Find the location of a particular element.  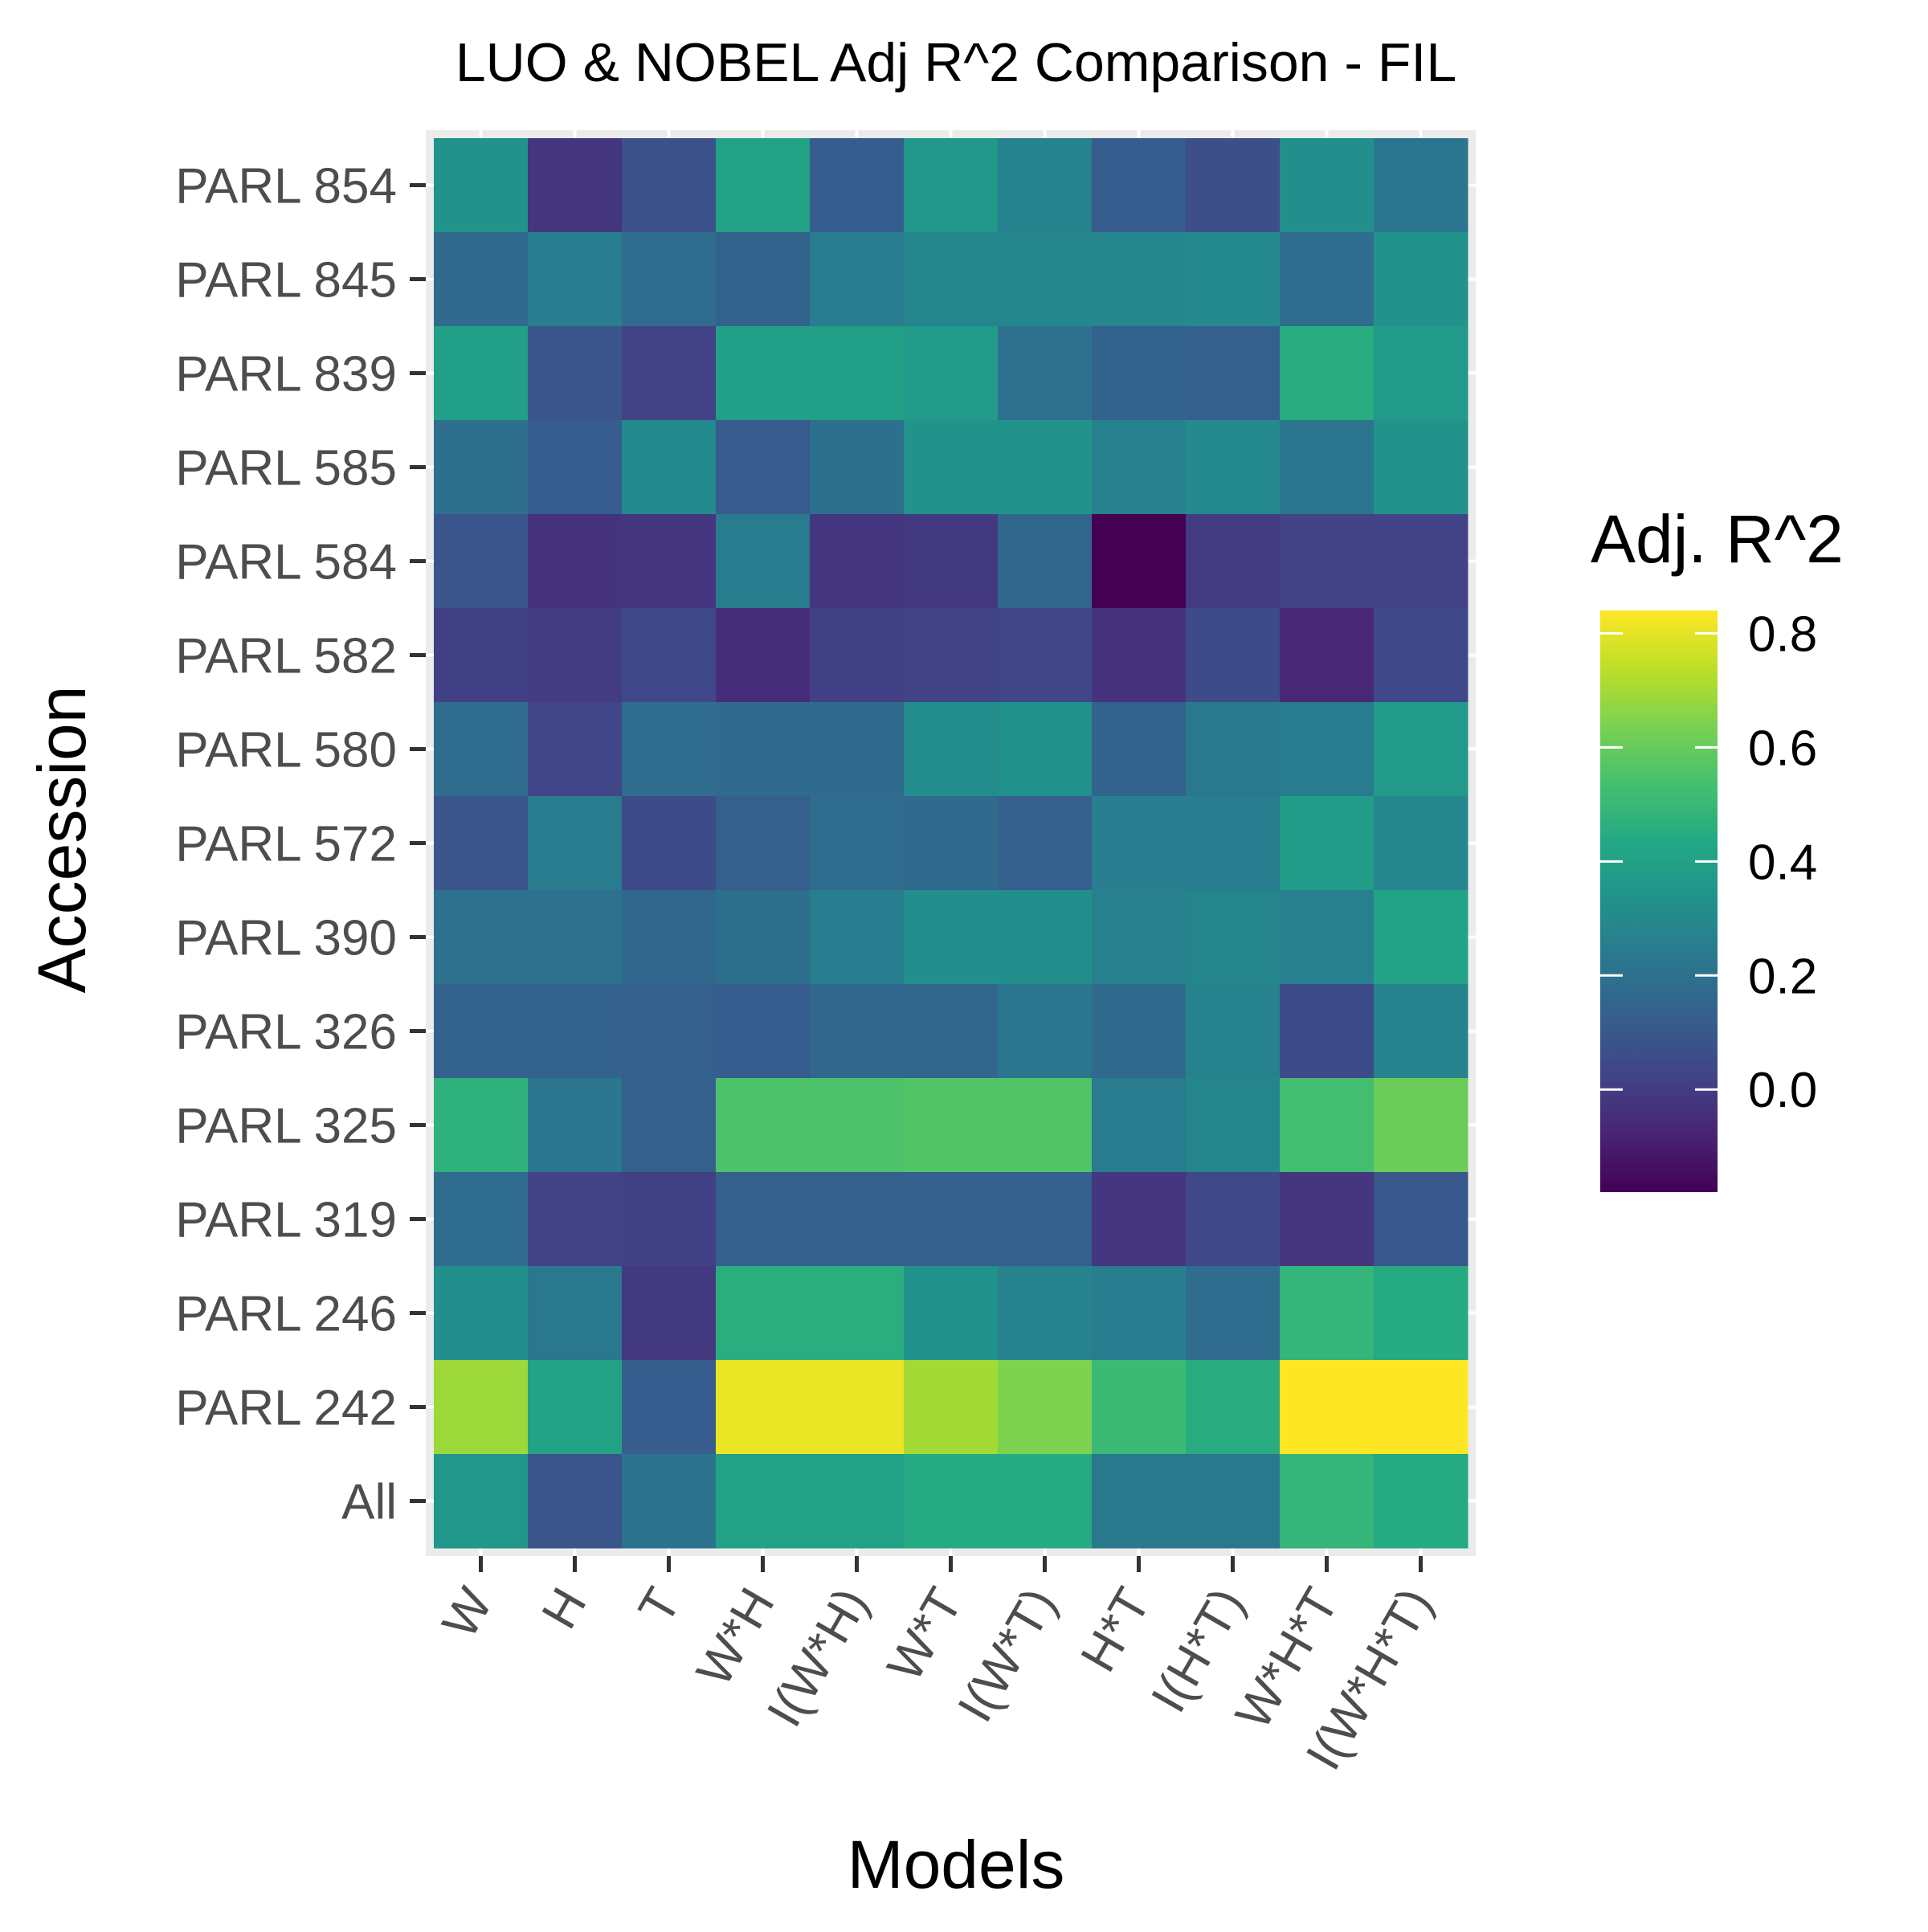

y-tick-label: PARL 390 is located at coordinates (286, 939).